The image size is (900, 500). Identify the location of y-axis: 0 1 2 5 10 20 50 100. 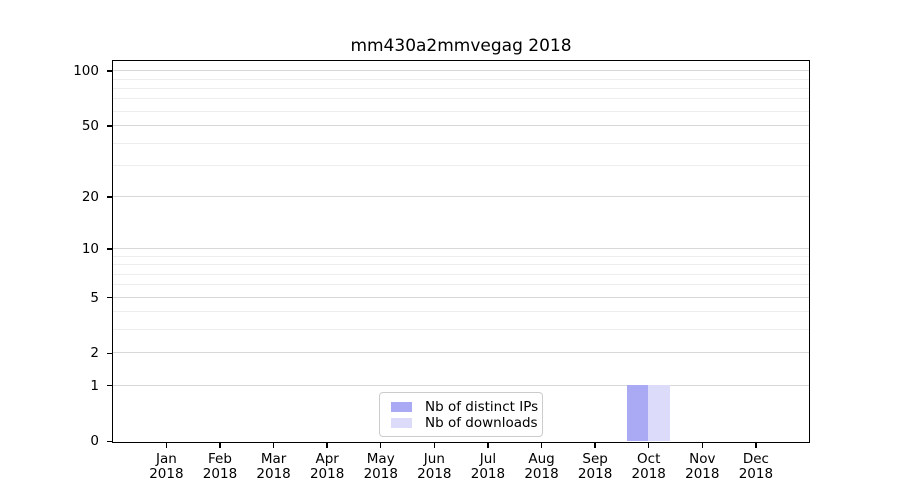
(56, 254).